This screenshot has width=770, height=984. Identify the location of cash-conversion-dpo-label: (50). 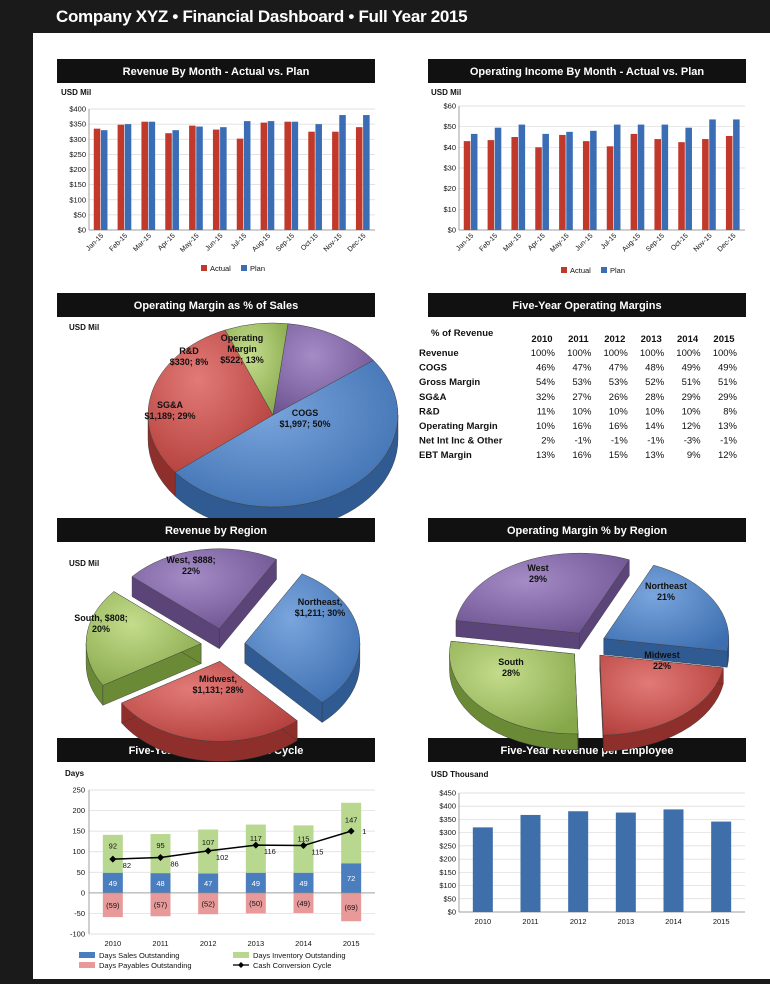
(256, 903).